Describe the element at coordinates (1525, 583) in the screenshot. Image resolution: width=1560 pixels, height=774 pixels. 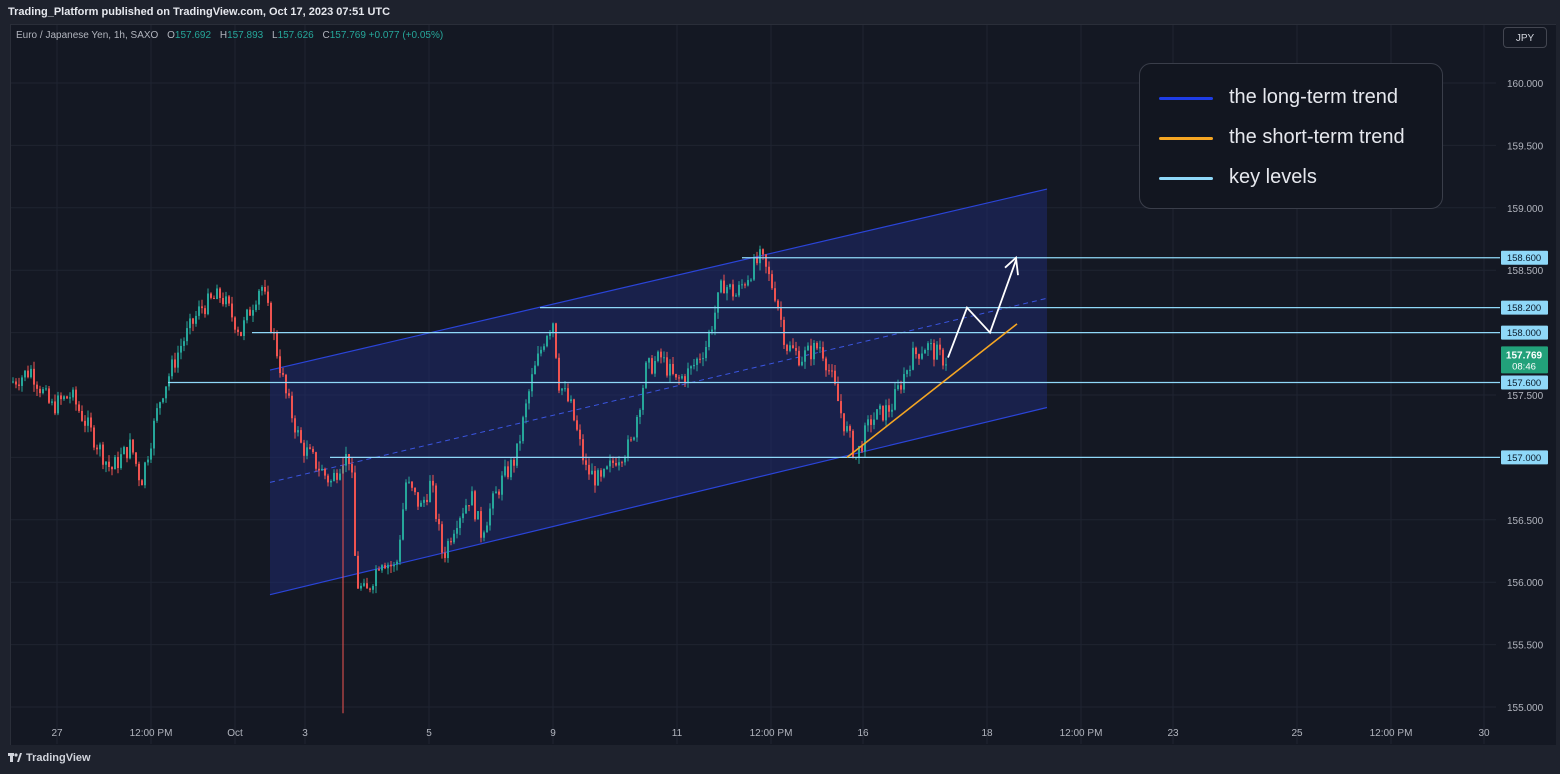
I see `price-tick-label: 156.000` at that location.